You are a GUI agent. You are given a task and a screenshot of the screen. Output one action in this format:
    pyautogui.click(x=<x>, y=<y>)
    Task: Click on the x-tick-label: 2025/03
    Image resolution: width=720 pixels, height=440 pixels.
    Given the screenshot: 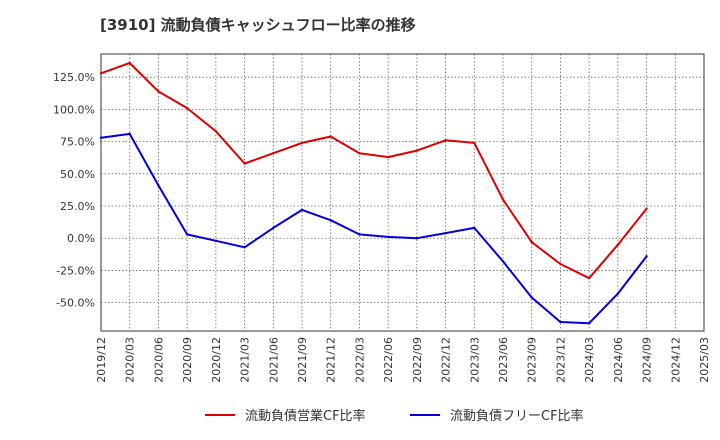 What is the action you would take?
    pyautogui.click(x=704, y=360)
    